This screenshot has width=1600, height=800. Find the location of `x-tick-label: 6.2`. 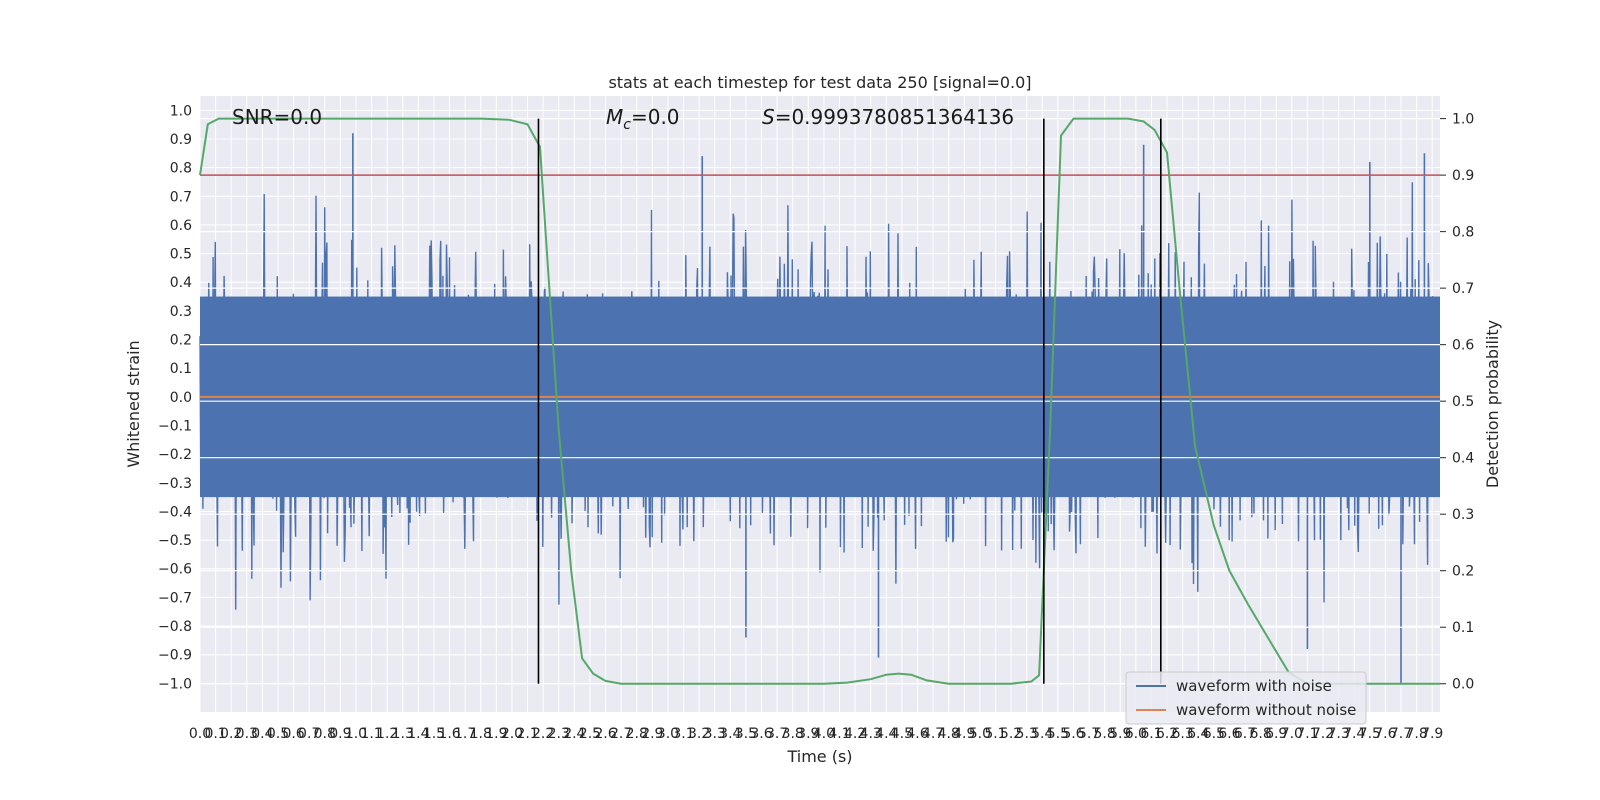

x-tick-label: 6.2 is located at coordinates (1167, 734).